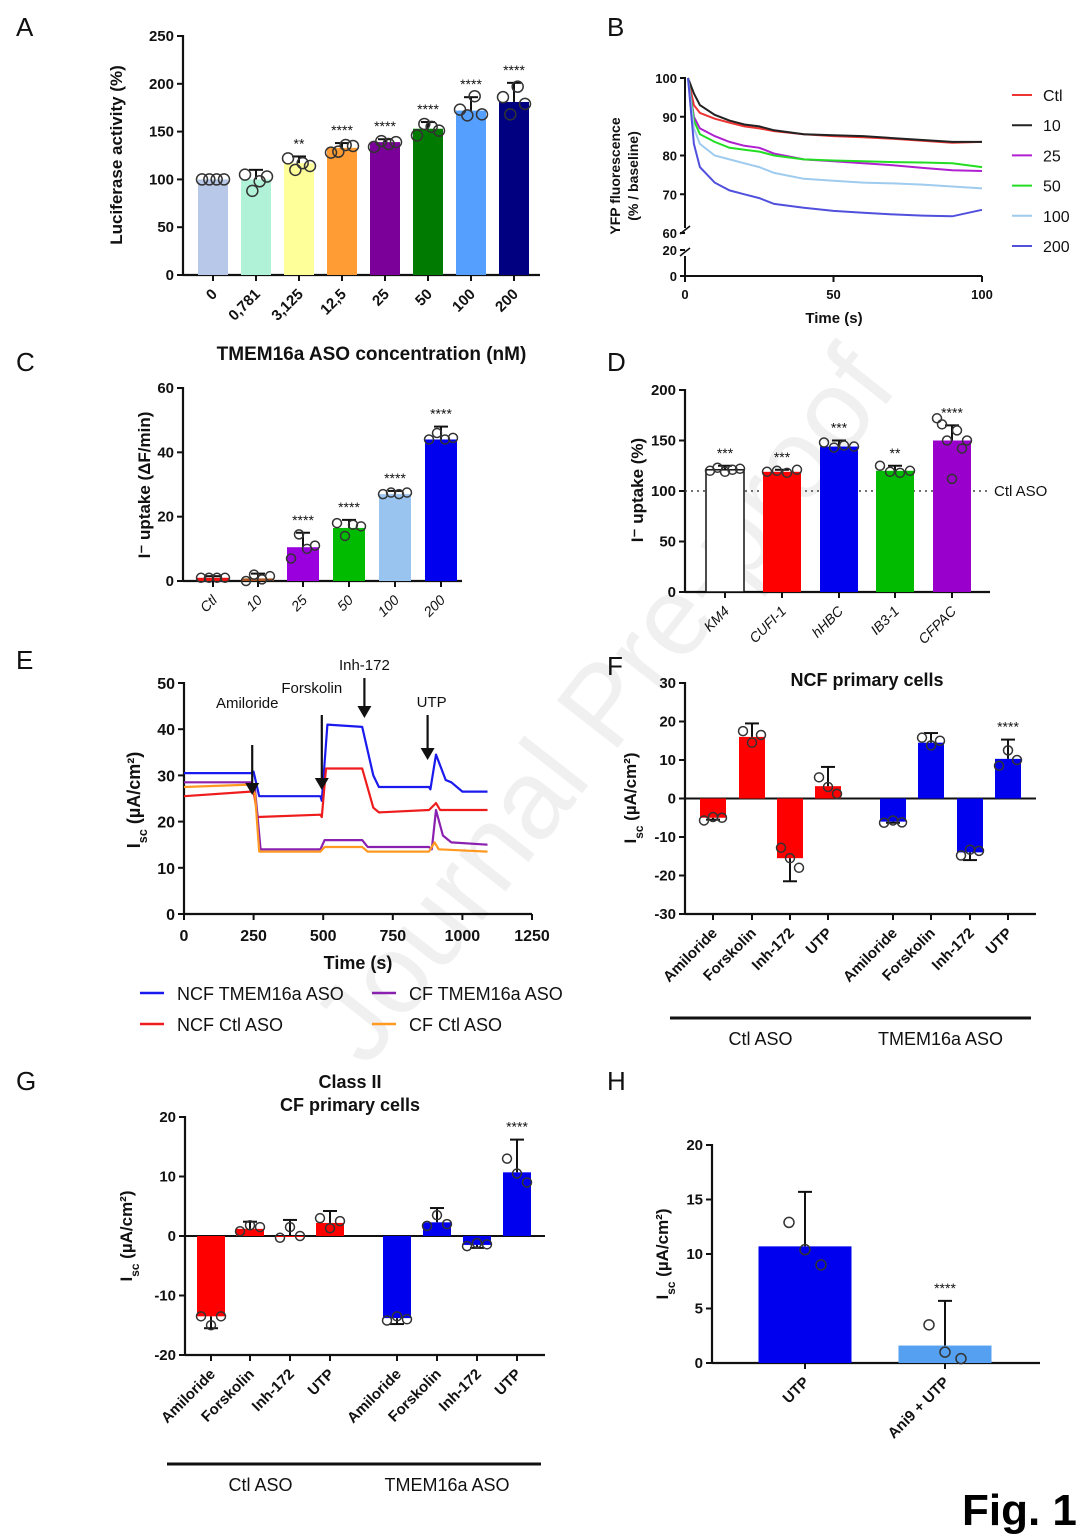 The height and width of the screenshot is (1536, 1080). What do you see at coordinates (1056, 217) in the screenshot?
I see `legend-label: 100` at bounding box center [1056, 217].